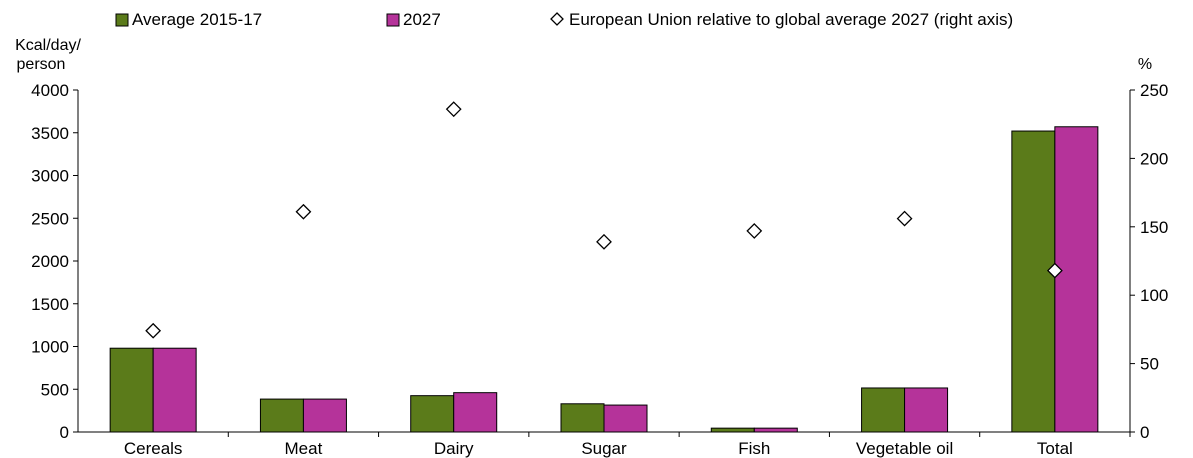 Image resolution: width=1193 pixels, height=458 pixels. What do you see at coordinates (883, 410) in the screenshot?
I see `bar-avg-vegetable-oil` at bounding box center [883, 410].